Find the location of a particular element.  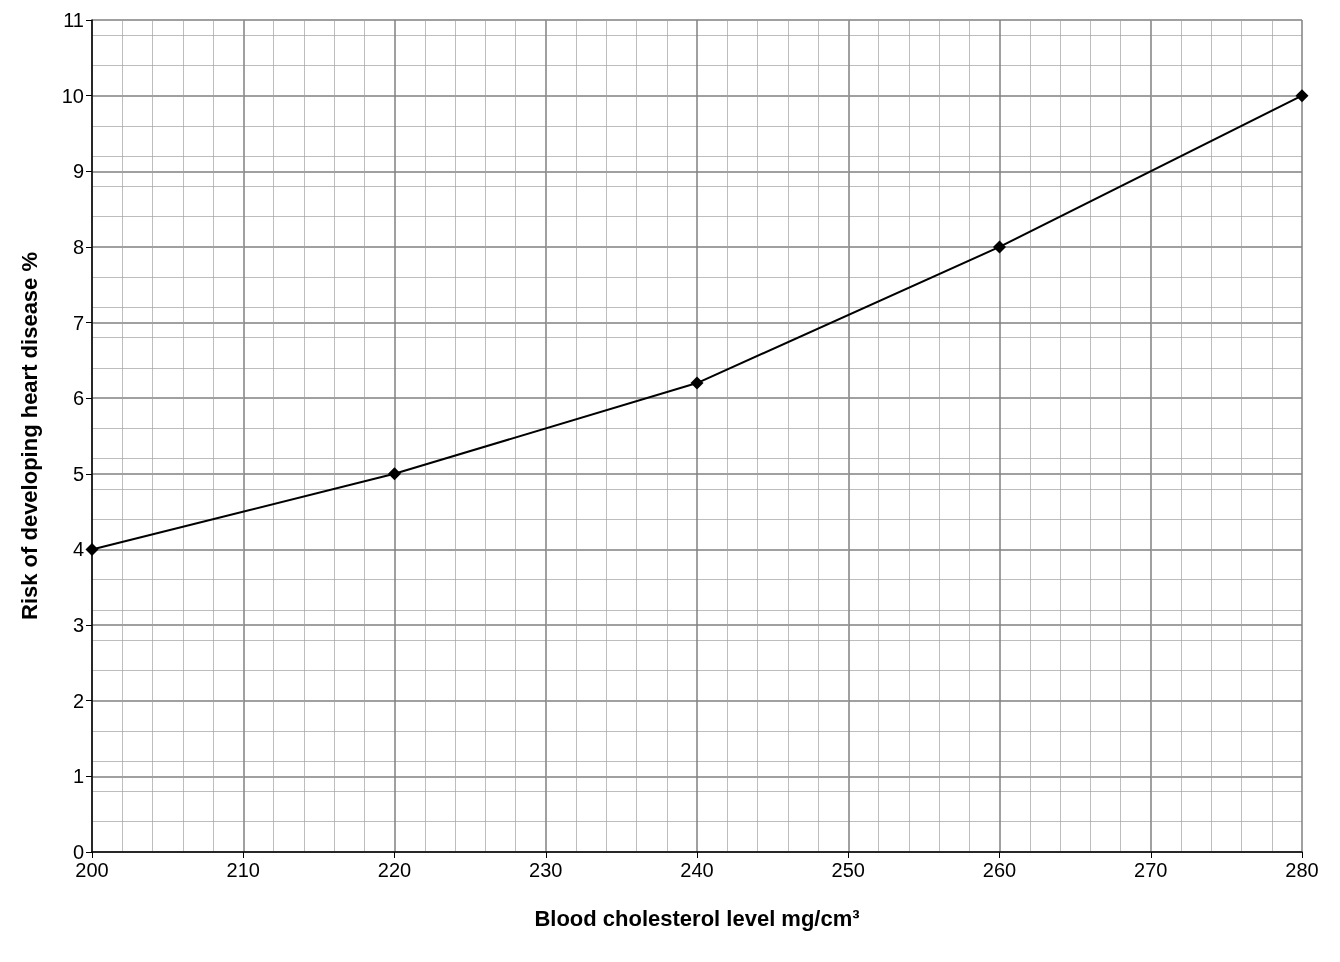

y-tick-label: 4 is located at coordinates (78, 549).